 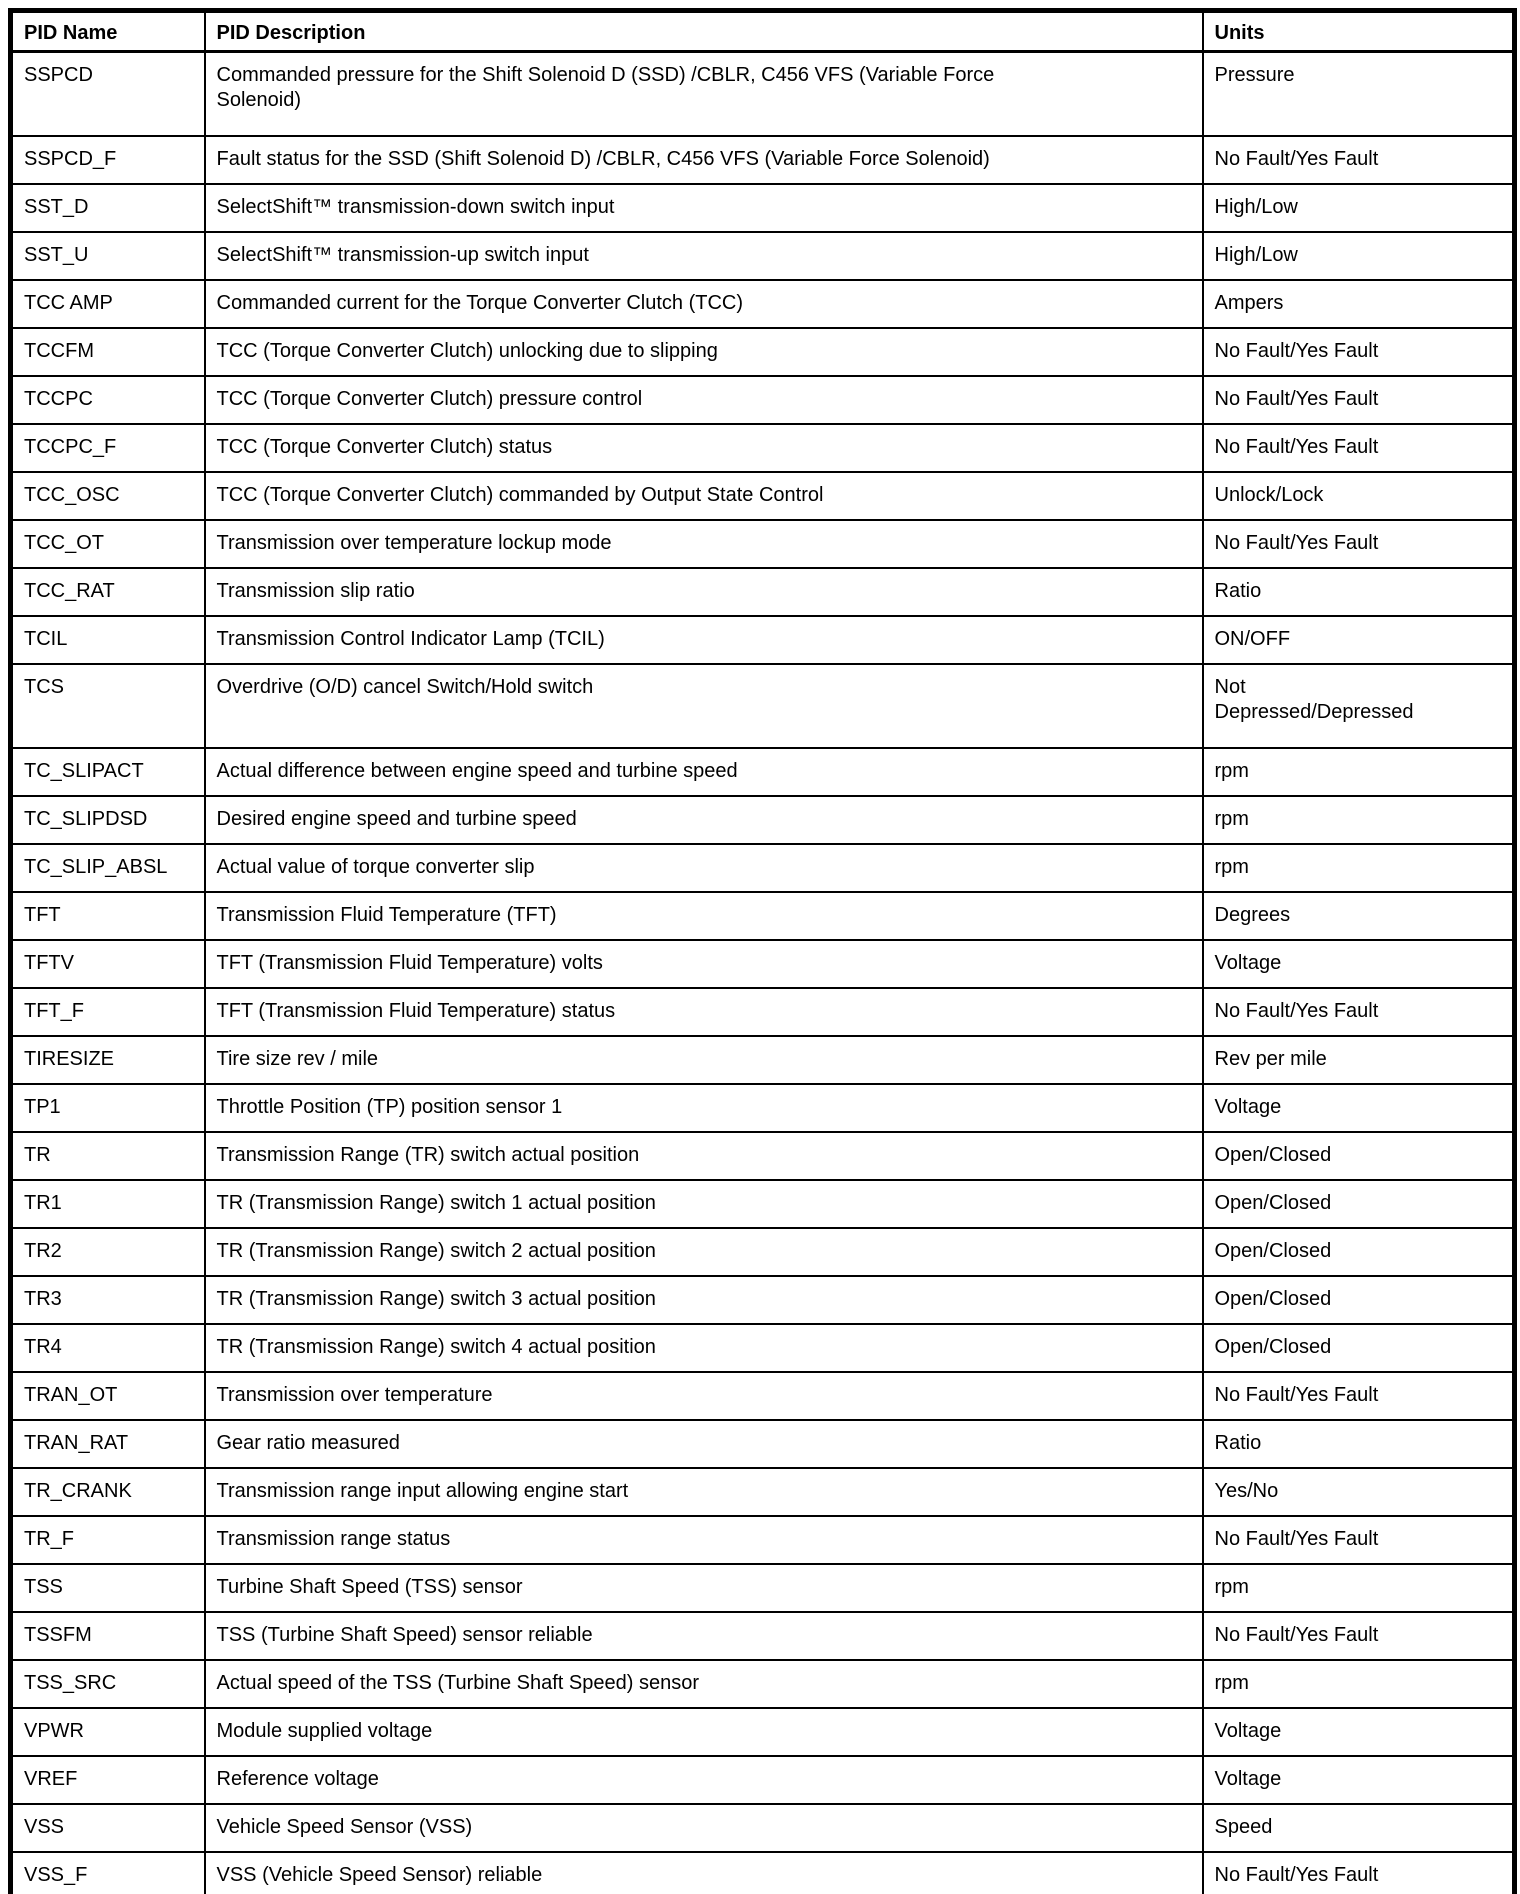 I want to click on pid-name-cell: TC_SLIPDSD, so click(x=107, y=819).